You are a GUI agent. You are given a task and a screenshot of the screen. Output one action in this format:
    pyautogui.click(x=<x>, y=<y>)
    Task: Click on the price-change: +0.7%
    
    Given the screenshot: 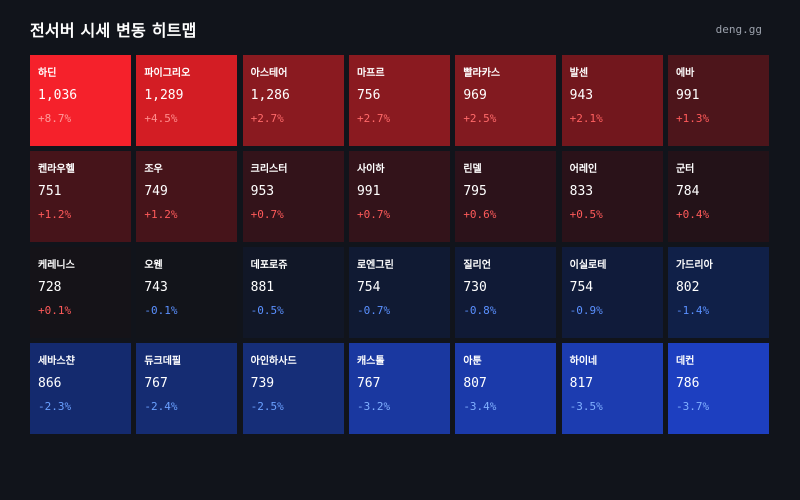 What is the action you would take?
    pyautogui.click(x=267, y=214)
    